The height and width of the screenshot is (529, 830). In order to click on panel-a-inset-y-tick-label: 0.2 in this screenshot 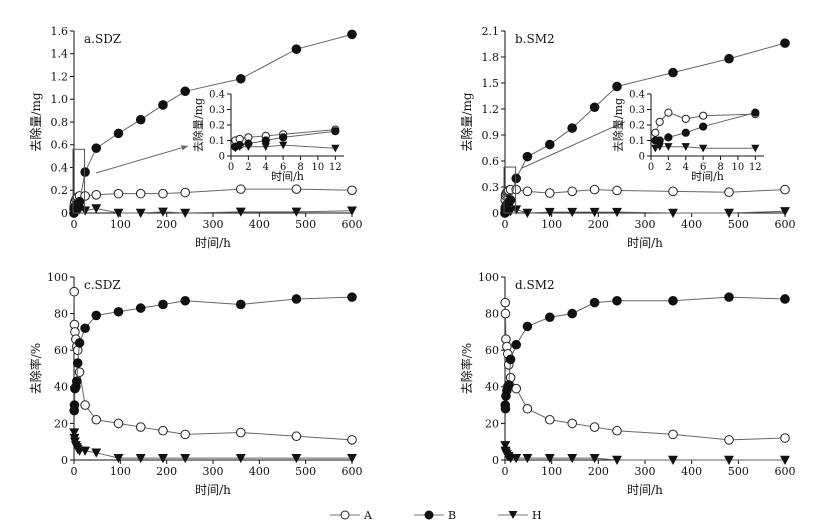, I will do `click(217, 126)`.